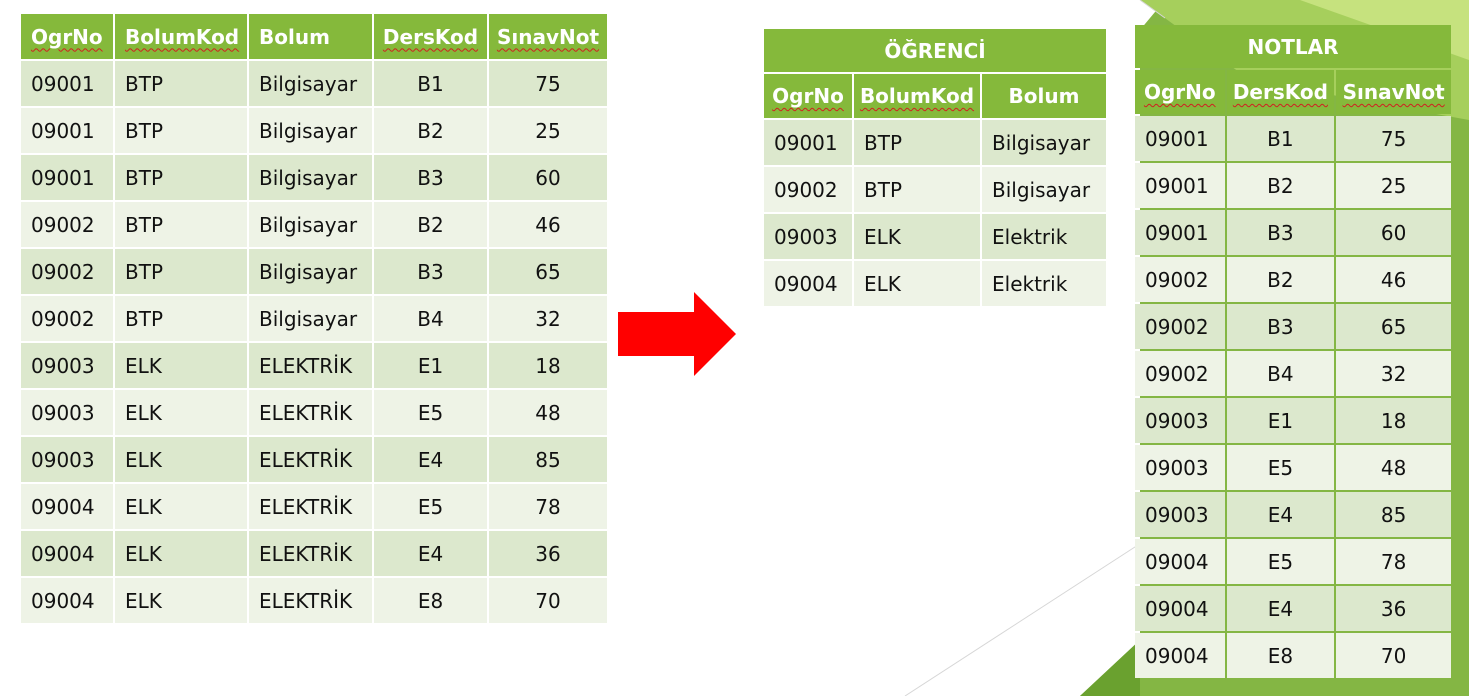 This screenshot has height=696, width=1469. What do you see at coordinates (430, 177) in the screenshot?
I see `main-cell: B3` at bounding box center [430, 177].